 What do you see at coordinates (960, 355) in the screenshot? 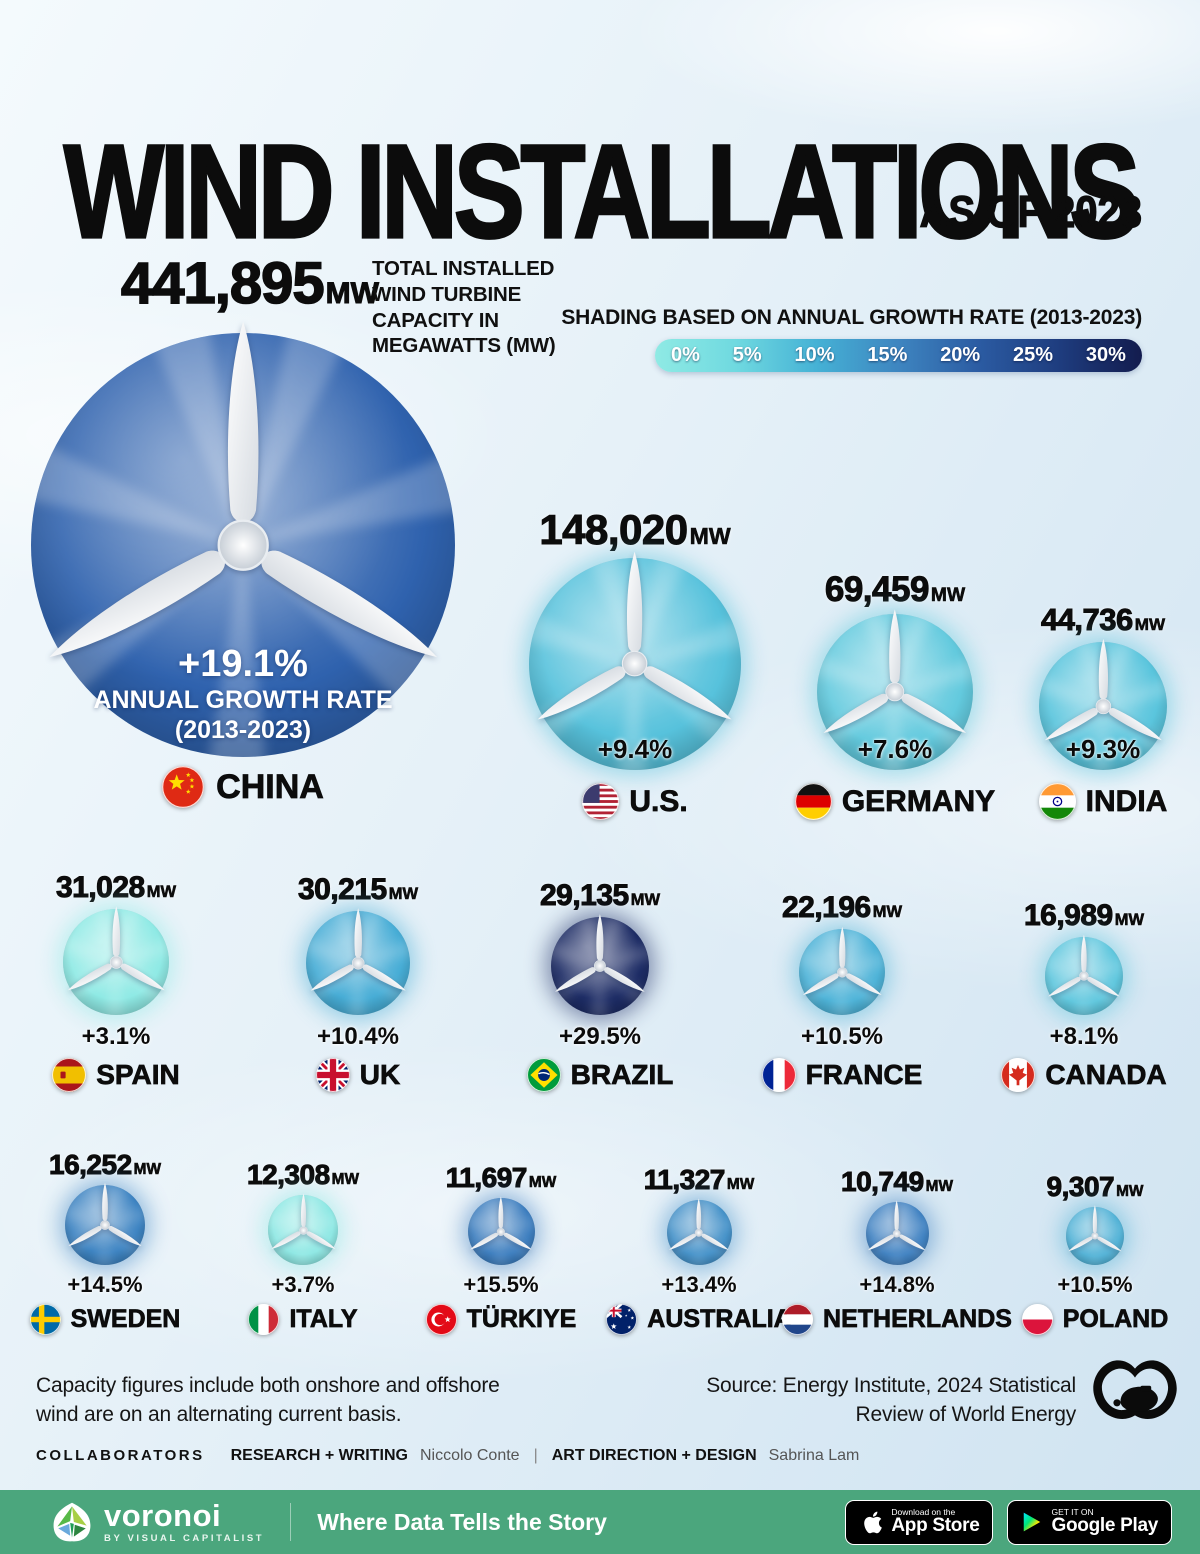
I see `legend-tick: 20%` at bounding box center [960, 355].